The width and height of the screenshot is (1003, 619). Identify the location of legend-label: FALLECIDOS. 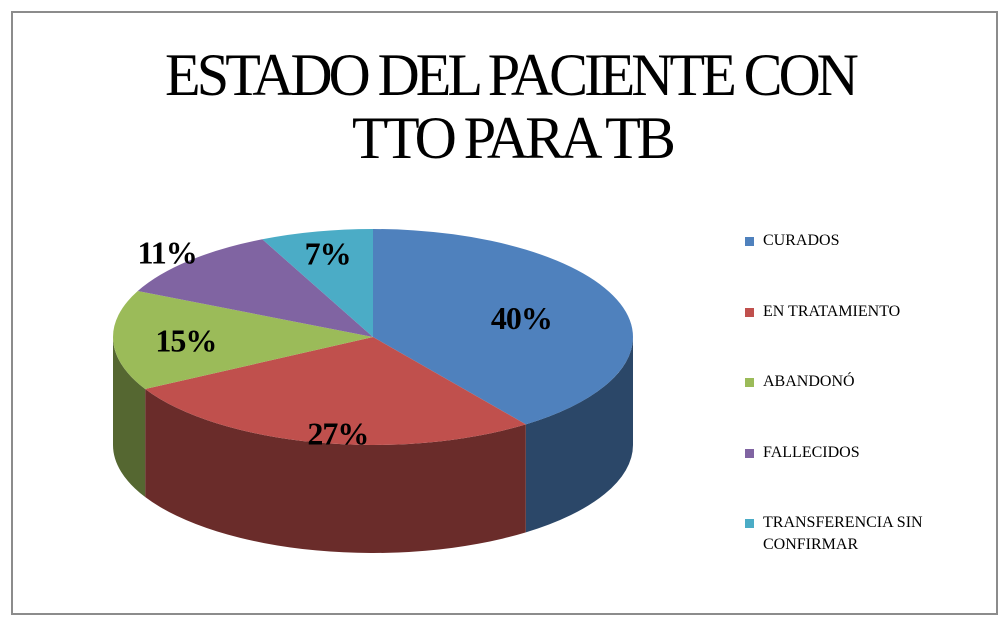
(811, 452).